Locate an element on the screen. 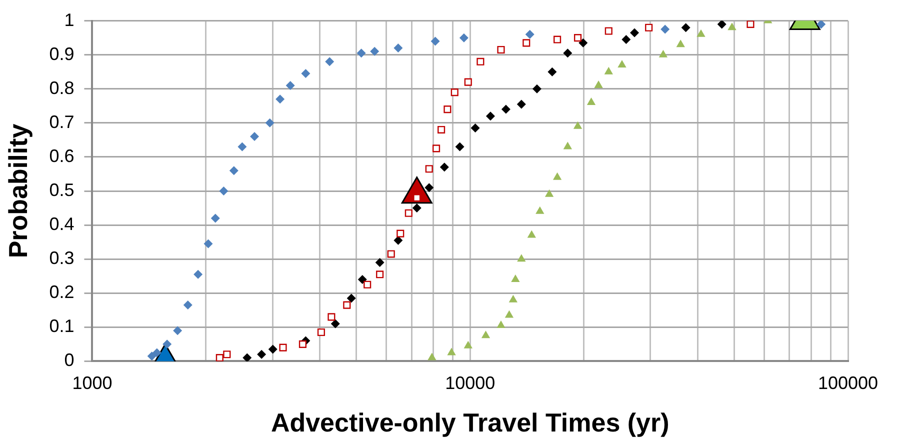 Image resolution: width=898 pixels, height=444 pixels. x-tick-label: 1000 is located at coordinates (92, 382).